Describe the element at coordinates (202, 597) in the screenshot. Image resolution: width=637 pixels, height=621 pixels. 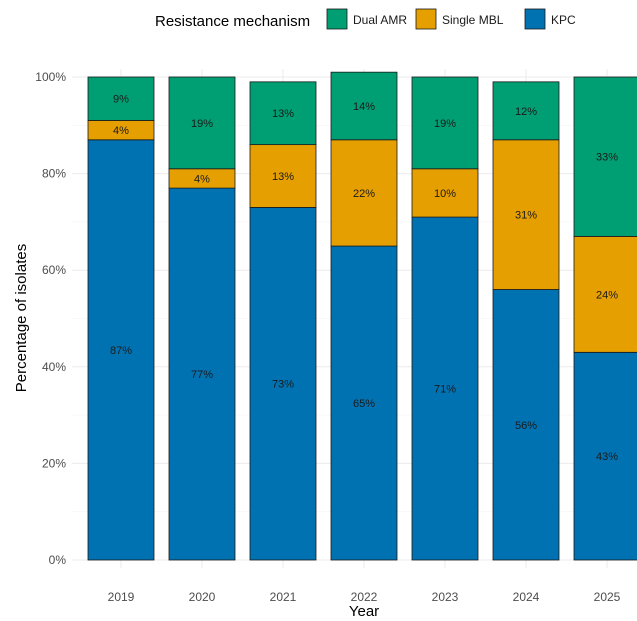
I see `x-tick-label: 2020` at that location.